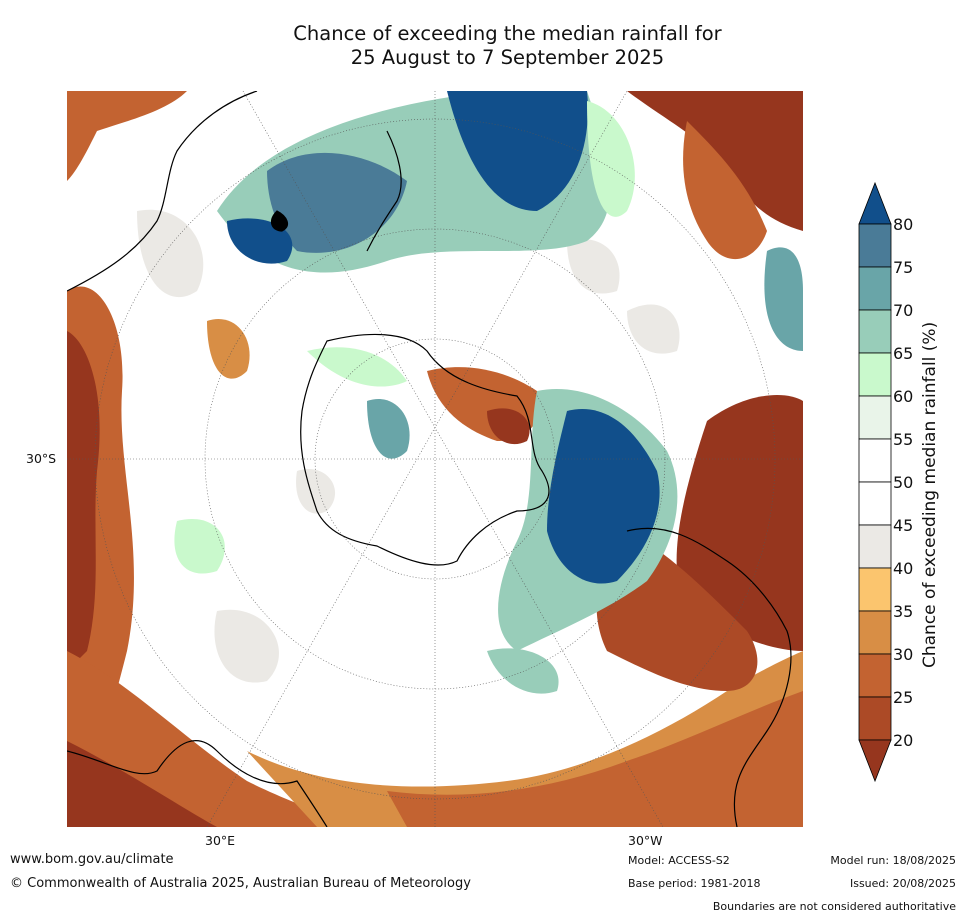 The width and height of the screenshot is (965, 919). Describe the element at coordinates (903, 310) in the screenshot. I see `colorbar-tick-label: 70` at that location.